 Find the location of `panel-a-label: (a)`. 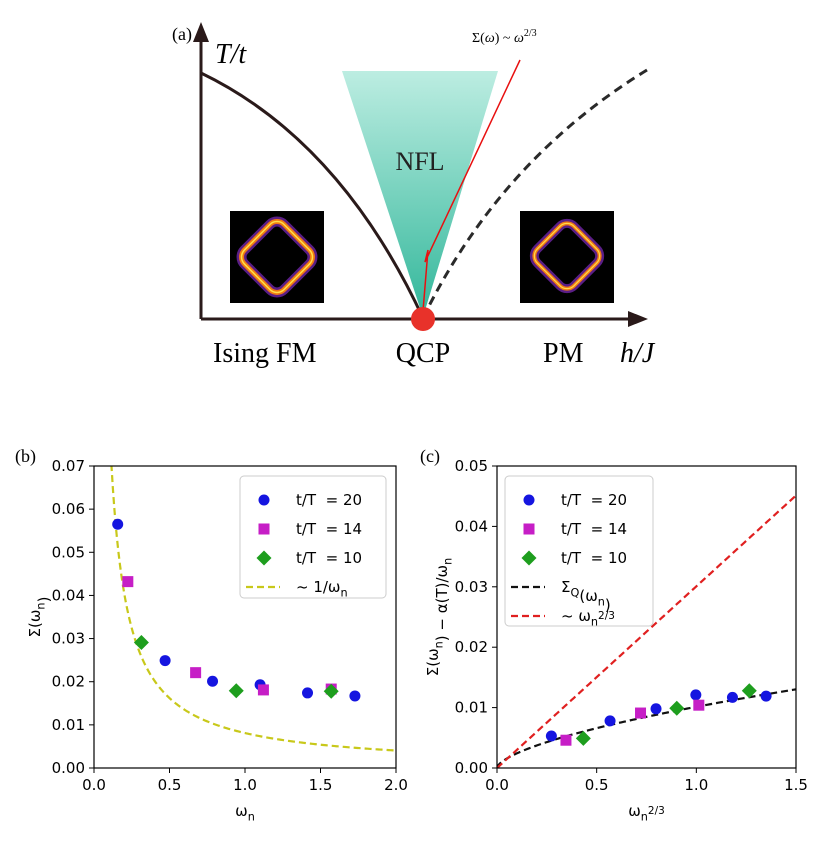

panel-a-label: (a) is located at coordinates (182, 34).